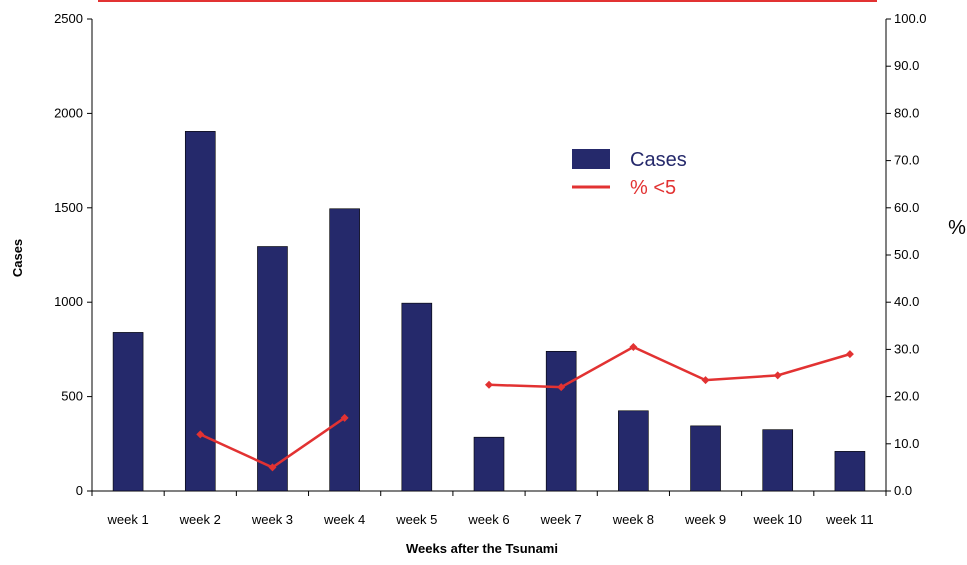 This screenshot has height=565, width=967. I want to click on y-axis-title: Cases, so click(17, 258).